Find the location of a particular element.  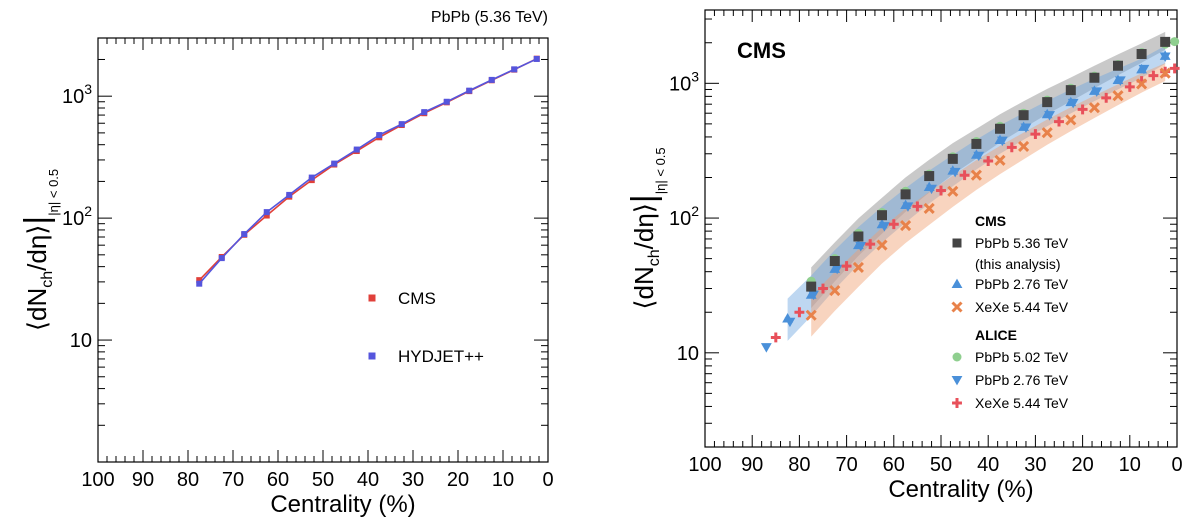

legend-marker-alice-pbpb-2-76-tev is located at coordinates (957, 380).